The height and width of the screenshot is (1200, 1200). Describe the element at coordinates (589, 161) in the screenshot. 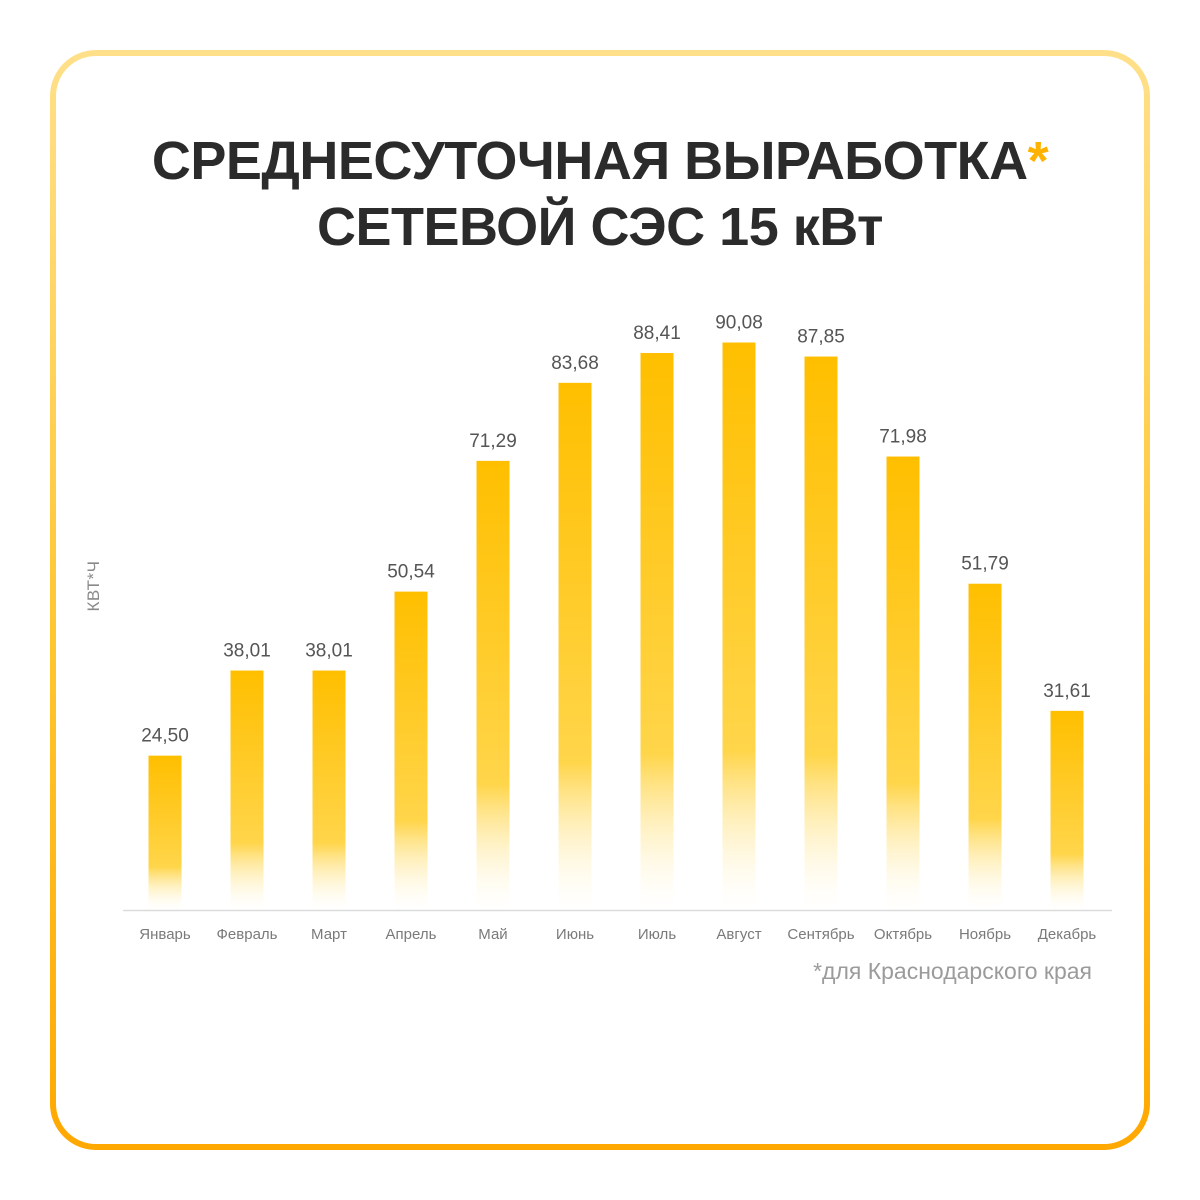

I see `title-line-1: СРЕДНЕСУТОЧНАЯ ВЫРАБОТКА` at that location.